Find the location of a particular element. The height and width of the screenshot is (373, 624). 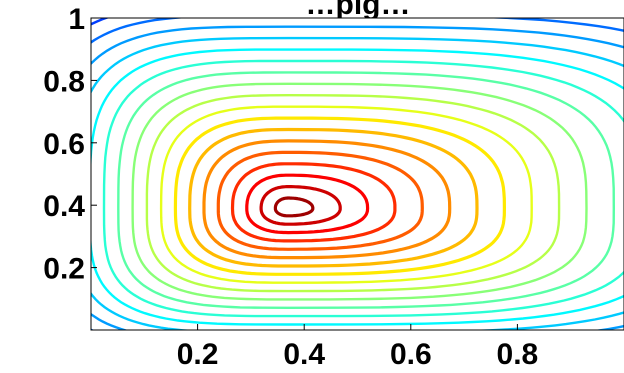

x-tick-label: 0.2 is located at coordinates (198, 354).